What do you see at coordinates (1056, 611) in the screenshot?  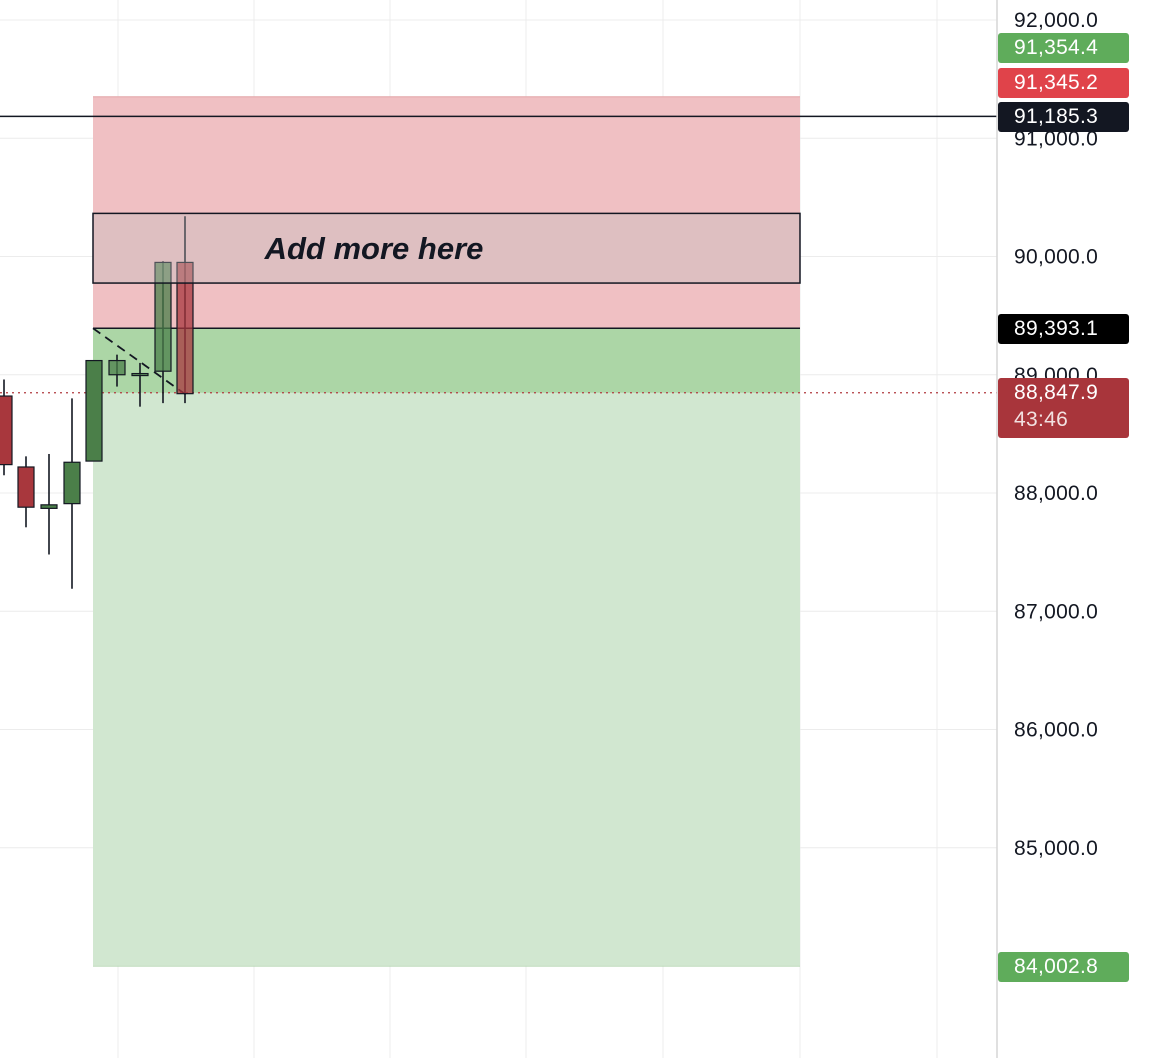 I see `axis-tick-label: 87,000.0` at bounding box center [1056, 611].